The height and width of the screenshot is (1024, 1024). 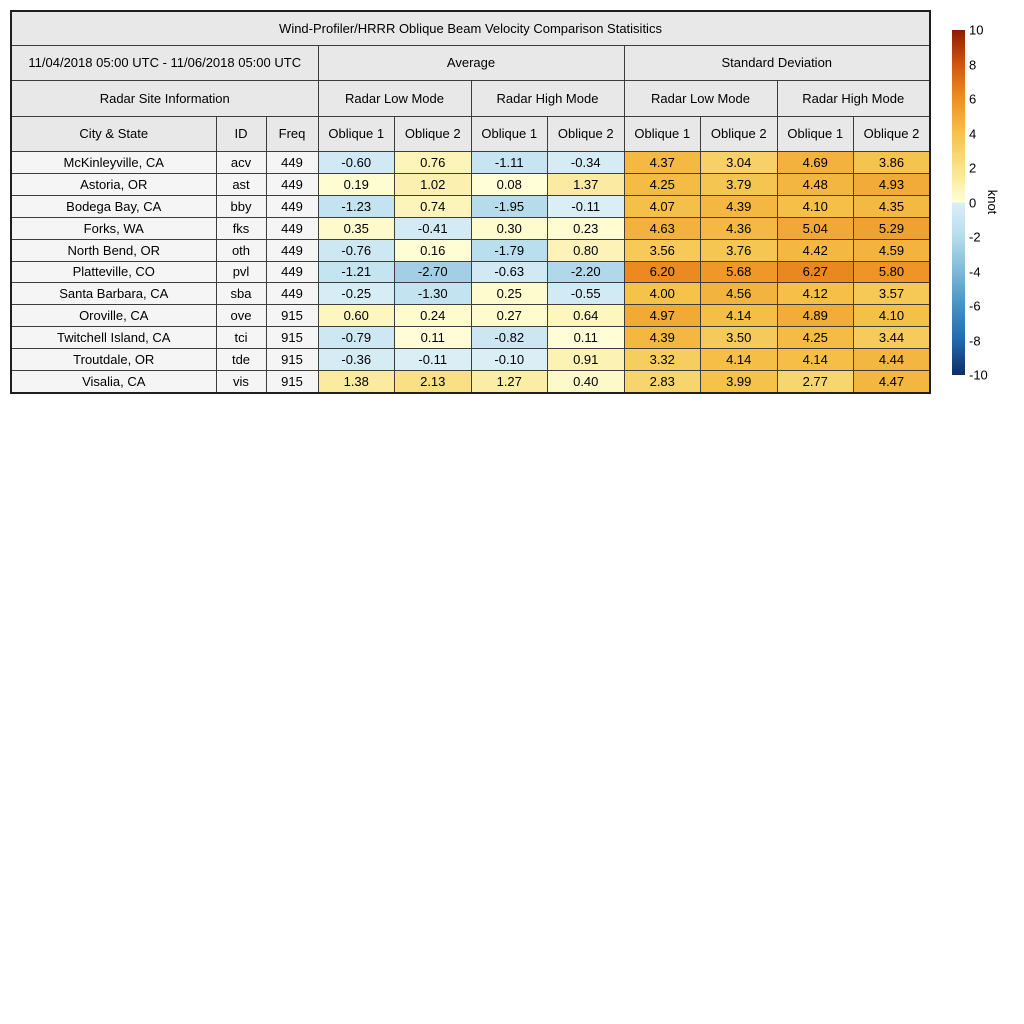 I want to click on colorbar-unit-label: knot, so click(x=992, y=202).